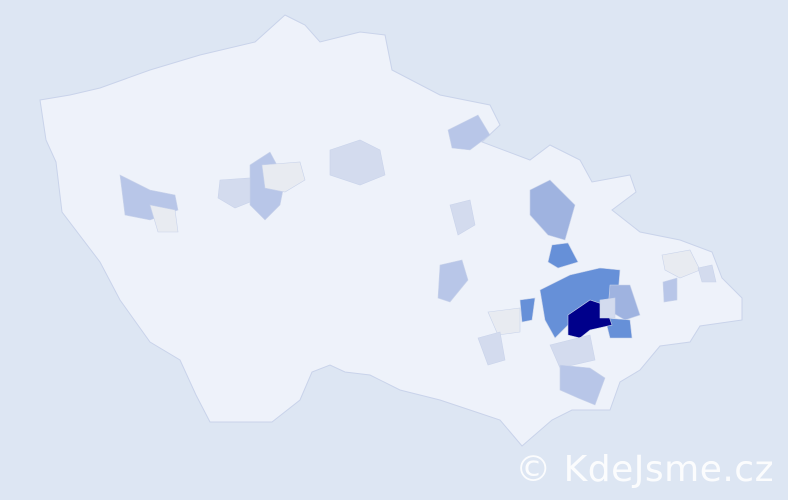  Describe the element at coordinates (644, 469) in the screenshot. I see `watermark: © KdeJsme.cz` at that location.